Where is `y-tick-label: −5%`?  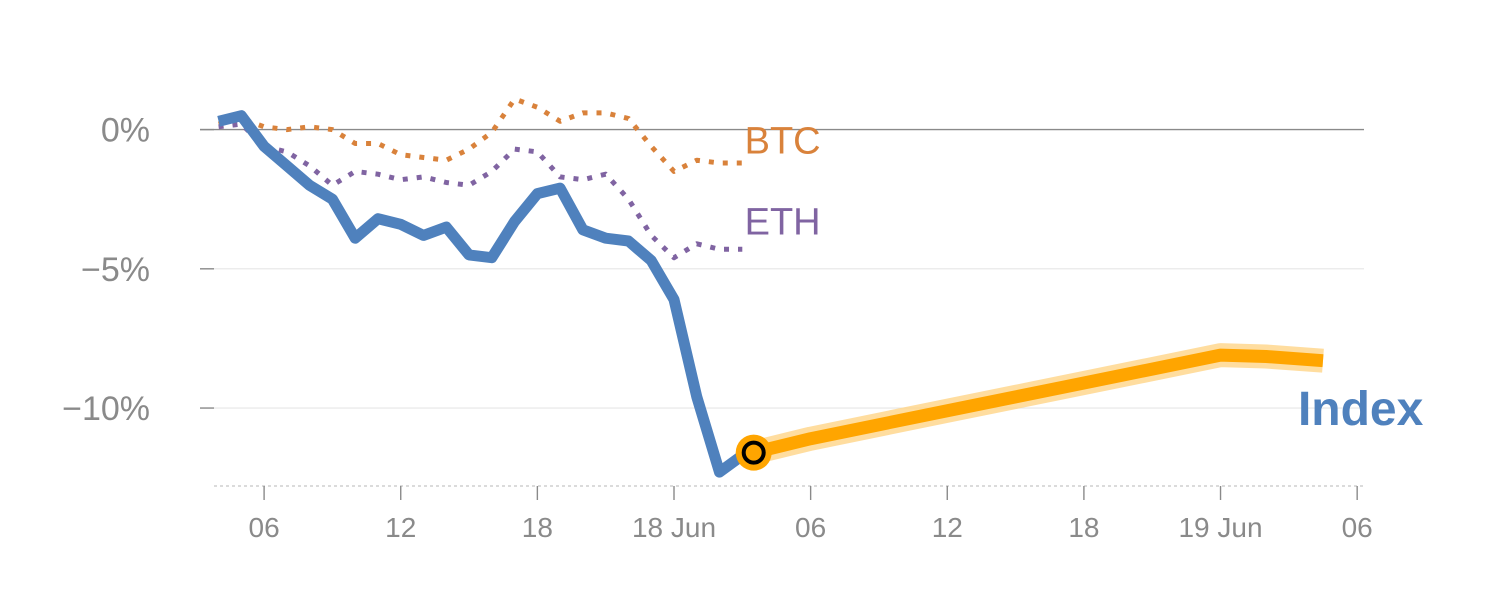
y-tick-label: −5% is located at coordinates (115, 270).